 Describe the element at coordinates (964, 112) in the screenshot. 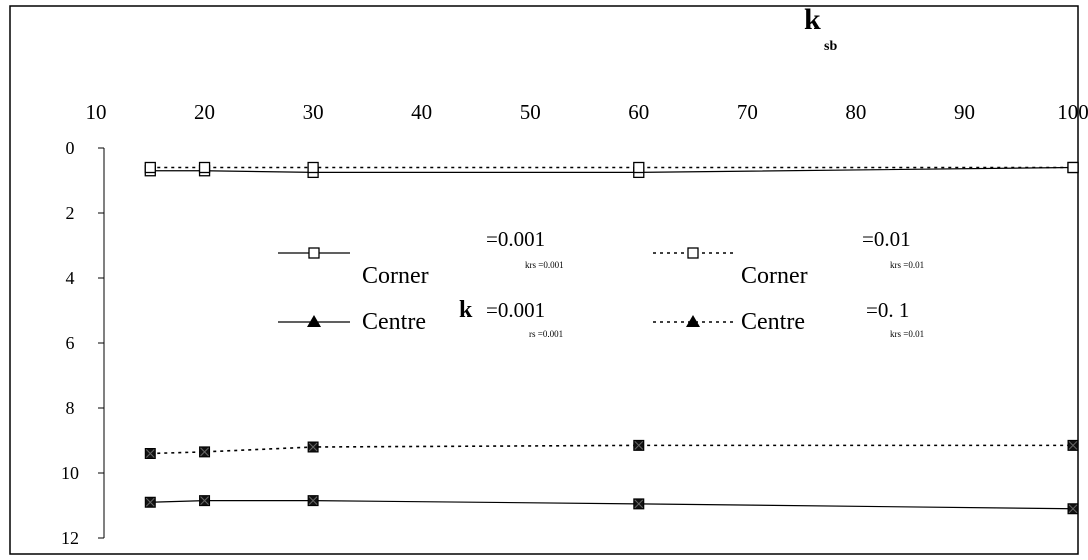

I see `x-tick-label: 90` at that location.